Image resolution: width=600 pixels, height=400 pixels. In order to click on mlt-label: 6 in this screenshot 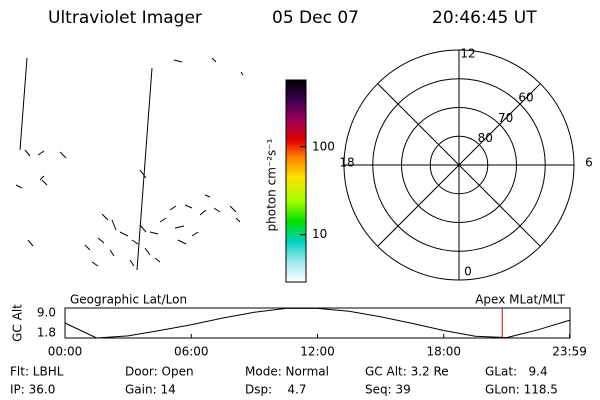, I will do `click(589, 163)`.